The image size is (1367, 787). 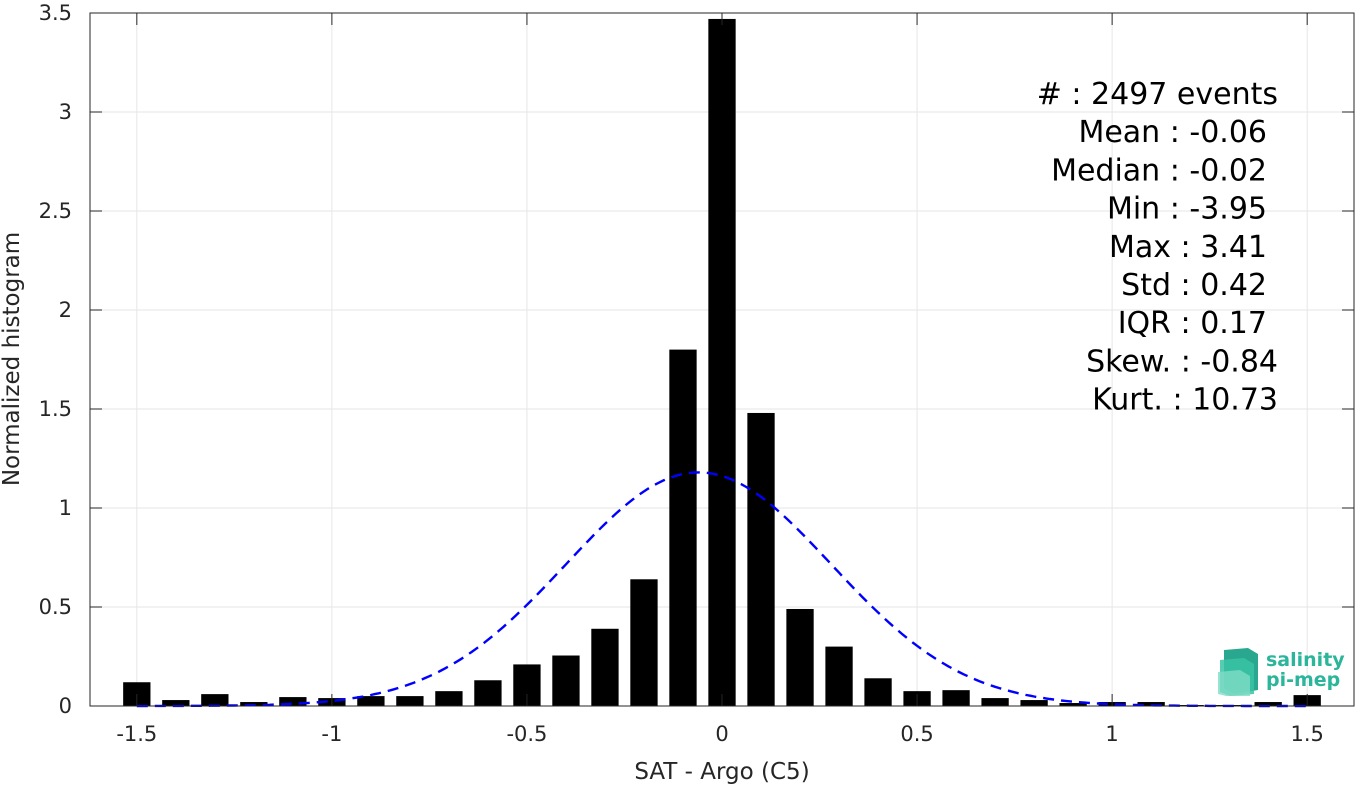 What do you see at coordinates (1188, 247) in the screenshot?
I see `stats-line: Max : 3.41` at bounding box center [1188, 247].